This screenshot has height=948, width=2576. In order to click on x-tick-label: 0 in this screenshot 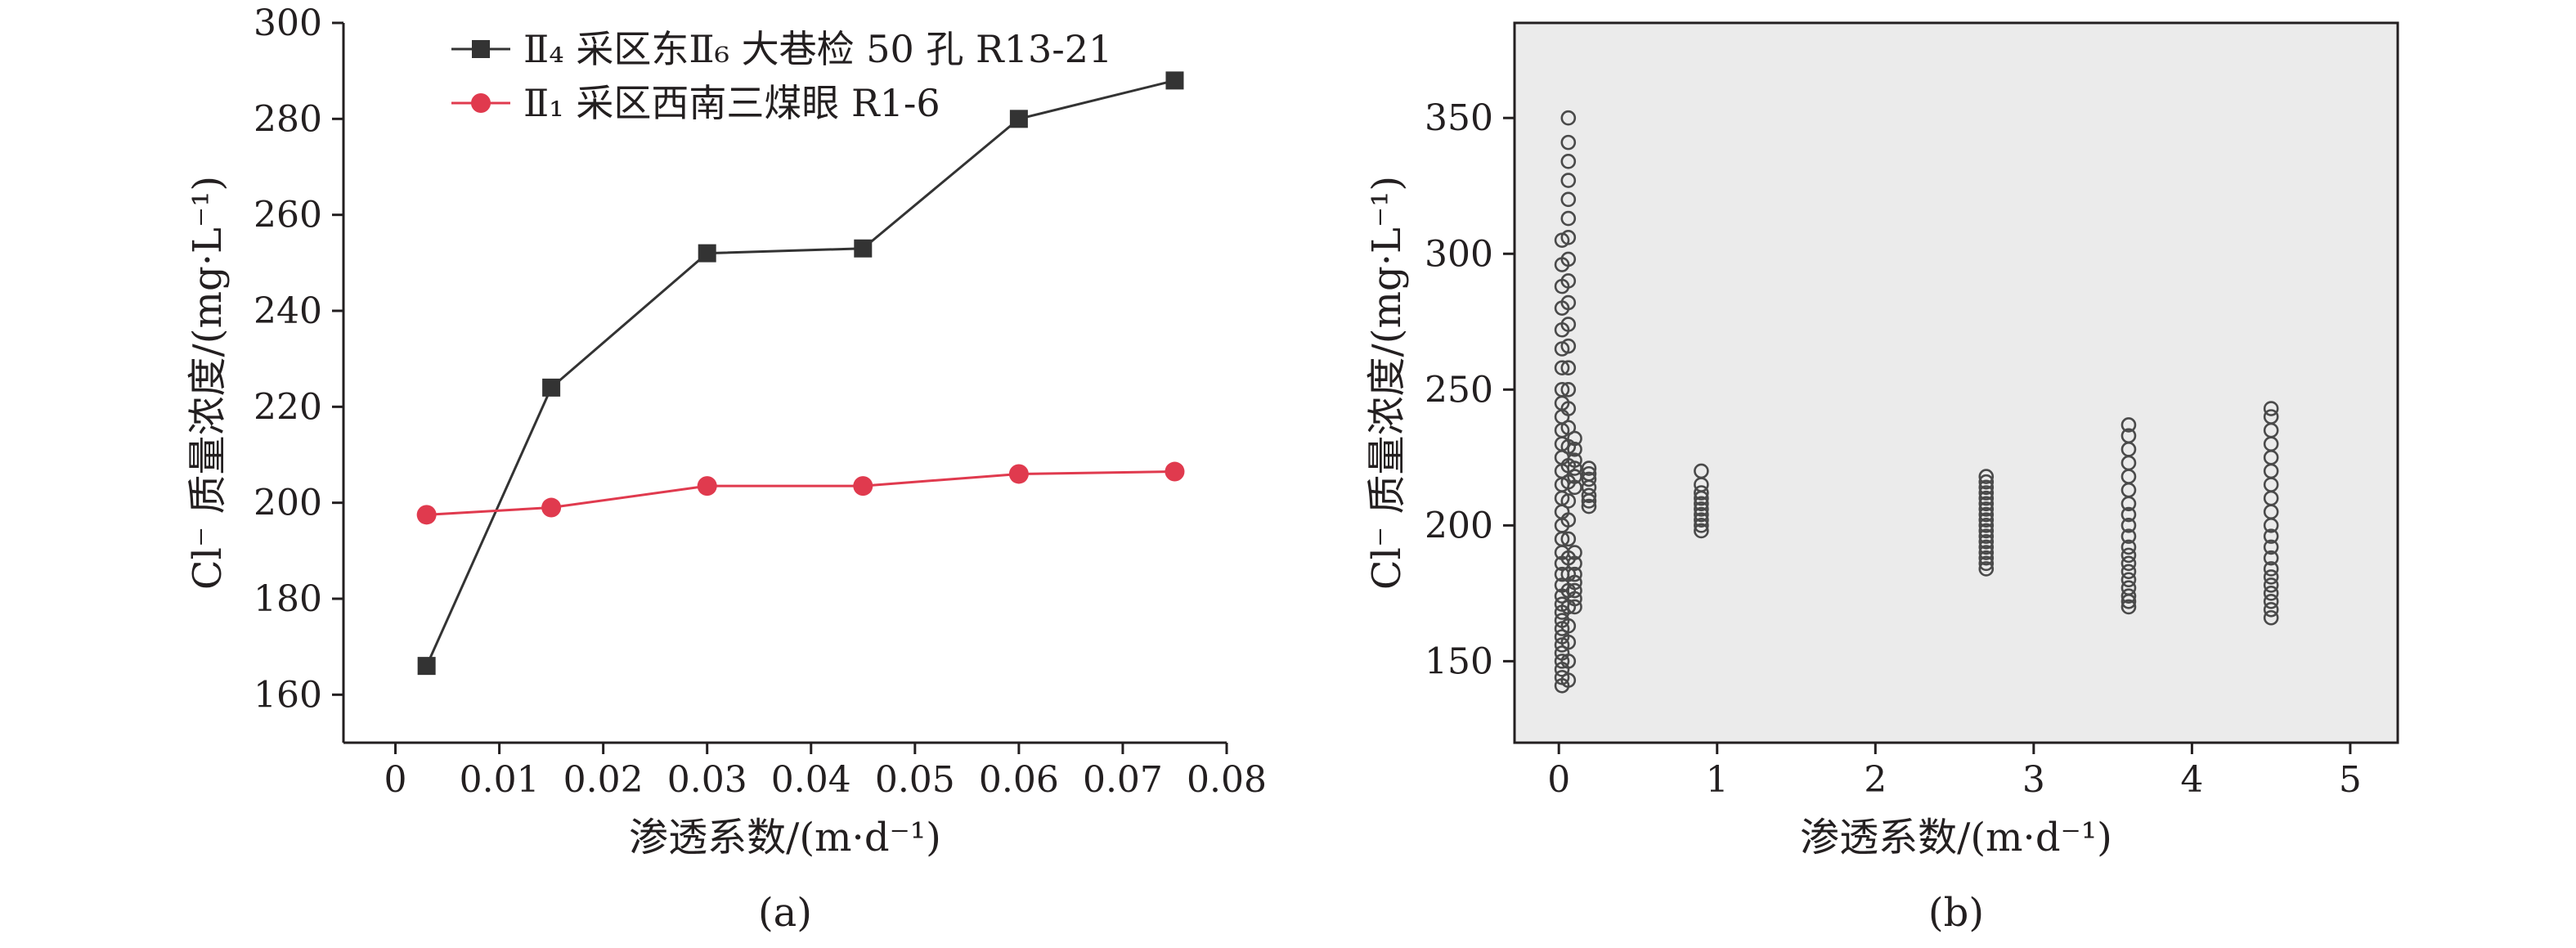, I will do `click(1558, 780)`.